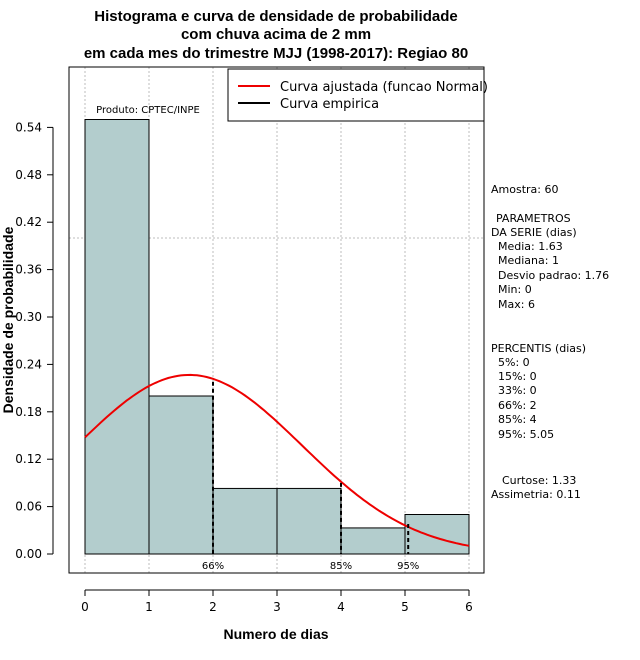  What do you see at coordinates (524, 189) in the screenshot?
I see `stat-amostra: Amostra: 60` at bounding box center [524, 189].